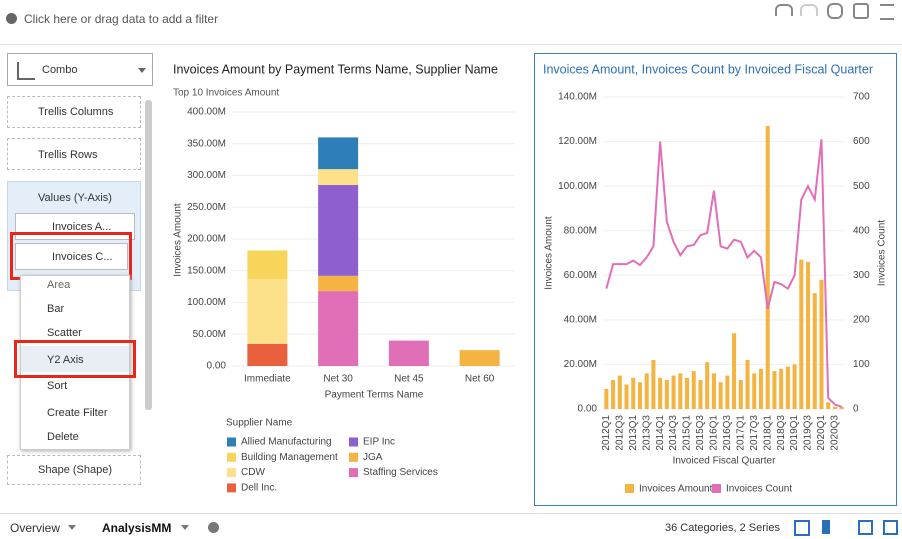 This screenshot has height=539, width=902. I want to click on y2-axis-title: Invoices Count, so click(882, 253).